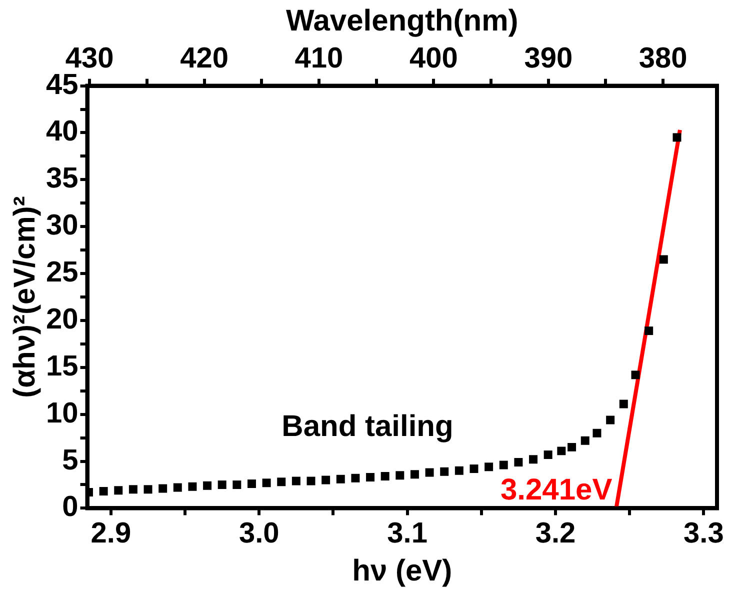 This screenshot has height=594, width=739. I want to click on y-tick-label: 5, so click(70, 460).